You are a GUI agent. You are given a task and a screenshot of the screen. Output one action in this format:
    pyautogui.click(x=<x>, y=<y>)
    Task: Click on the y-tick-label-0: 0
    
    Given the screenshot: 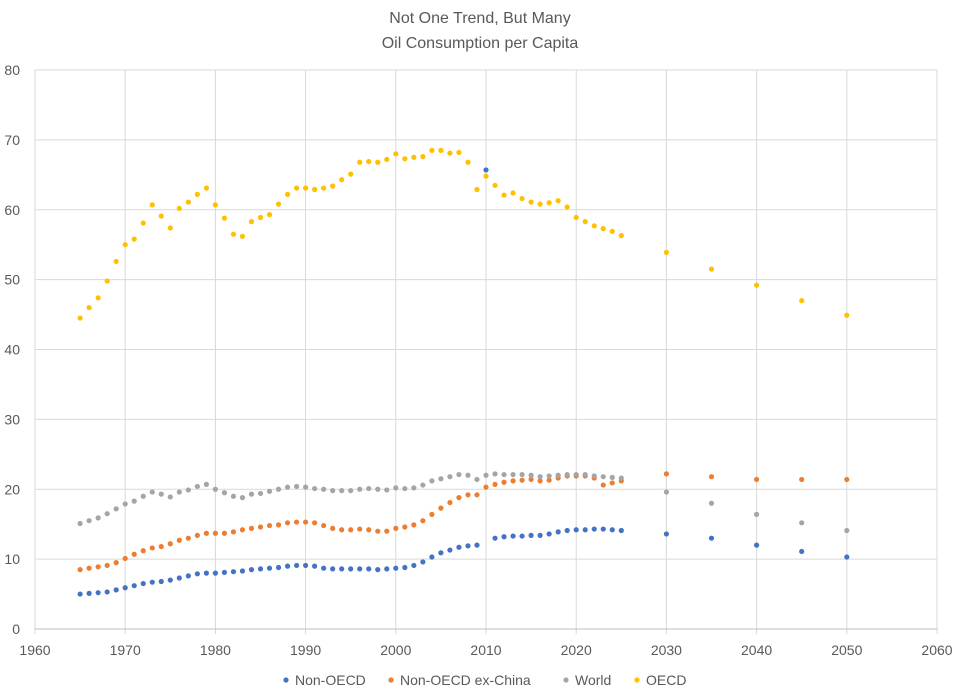 What is the action you would take?
    pyautogui.click(x=16, y=629)
    